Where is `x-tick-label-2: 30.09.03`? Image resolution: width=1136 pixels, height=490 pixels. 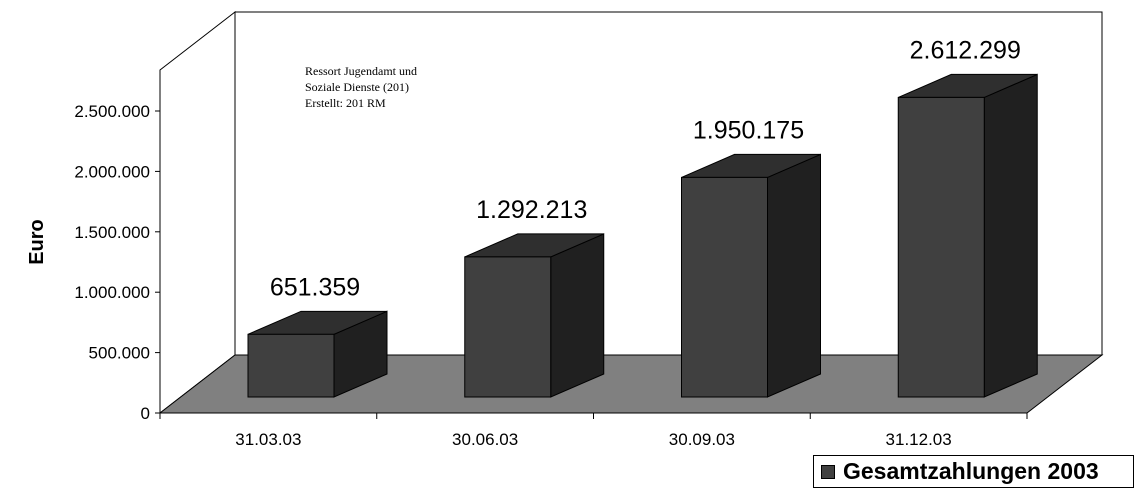 x-tick-label-2: 30.09.03 is located at coordinates (702, 439).